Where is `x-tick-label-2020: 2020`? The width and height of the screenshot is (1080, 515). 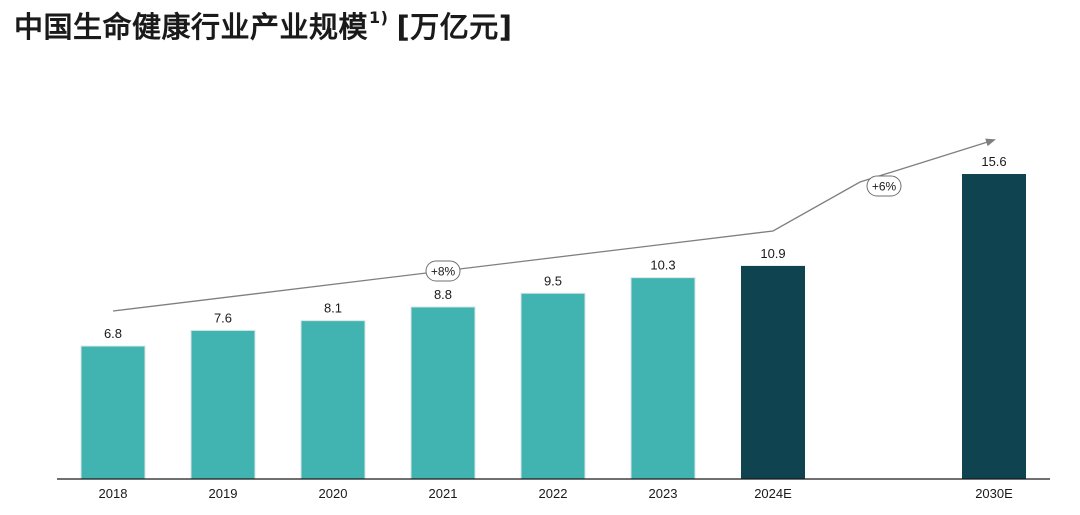
x-tick-label-2020: 2020 is located at coordinates (333, 493).